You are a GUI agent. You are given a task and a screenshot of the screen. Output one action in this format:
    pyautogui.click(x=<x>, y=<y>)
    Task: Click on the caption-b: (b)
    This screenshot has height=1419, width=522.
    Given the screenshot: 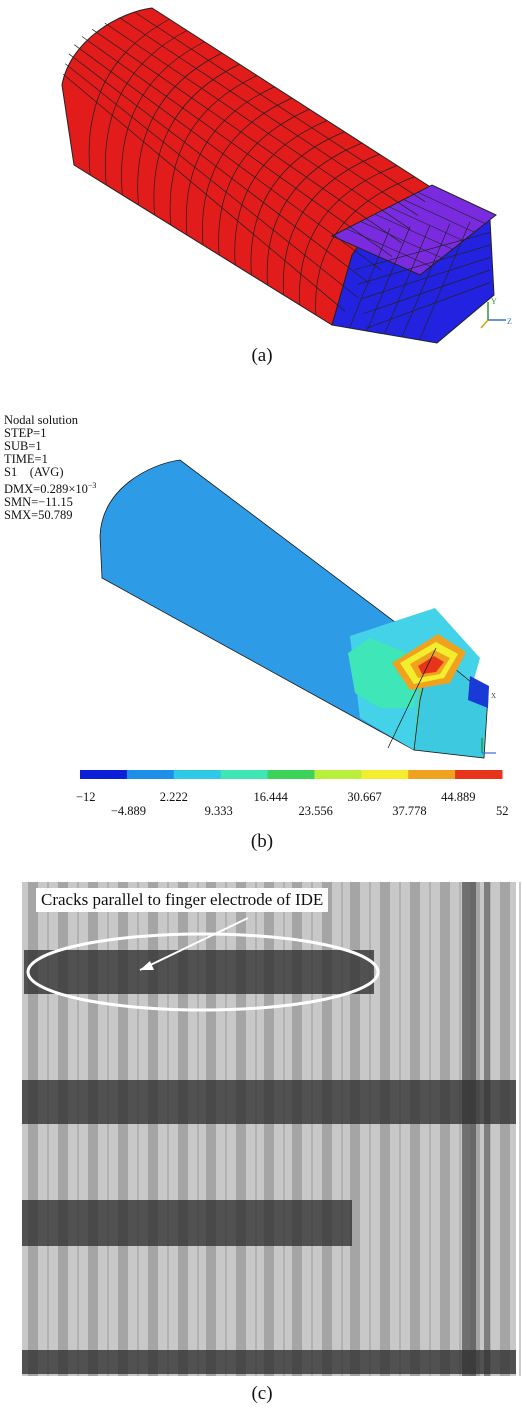 What is the action you would take?
    pyautogui.click(x=262, y=841)
    